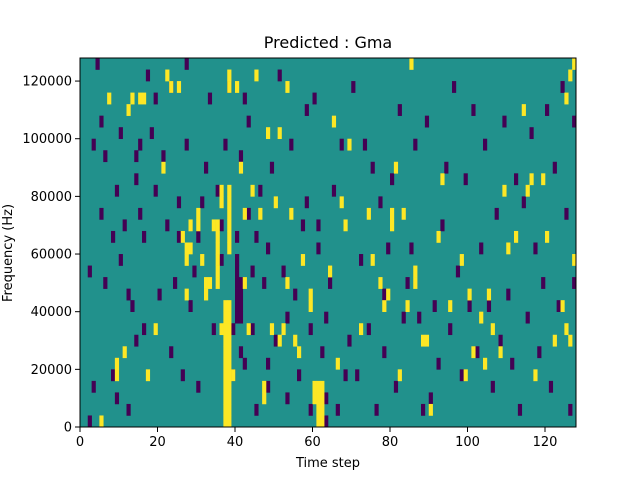  What do you see at coordinates (312, 442) in the screenshot?
I see `x-tick-label: 60` at bounding box center [312, 442].